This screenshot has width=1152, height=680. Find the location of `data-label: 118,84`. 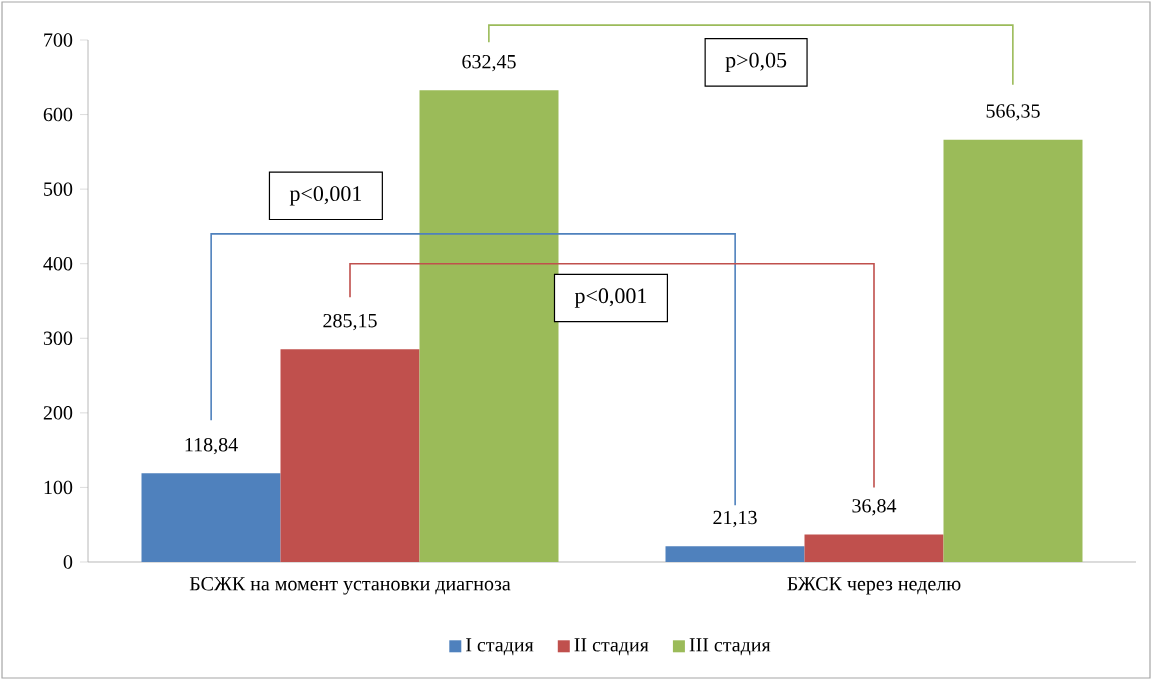

data-label: 118,84 is located at coordinates (211, 446).